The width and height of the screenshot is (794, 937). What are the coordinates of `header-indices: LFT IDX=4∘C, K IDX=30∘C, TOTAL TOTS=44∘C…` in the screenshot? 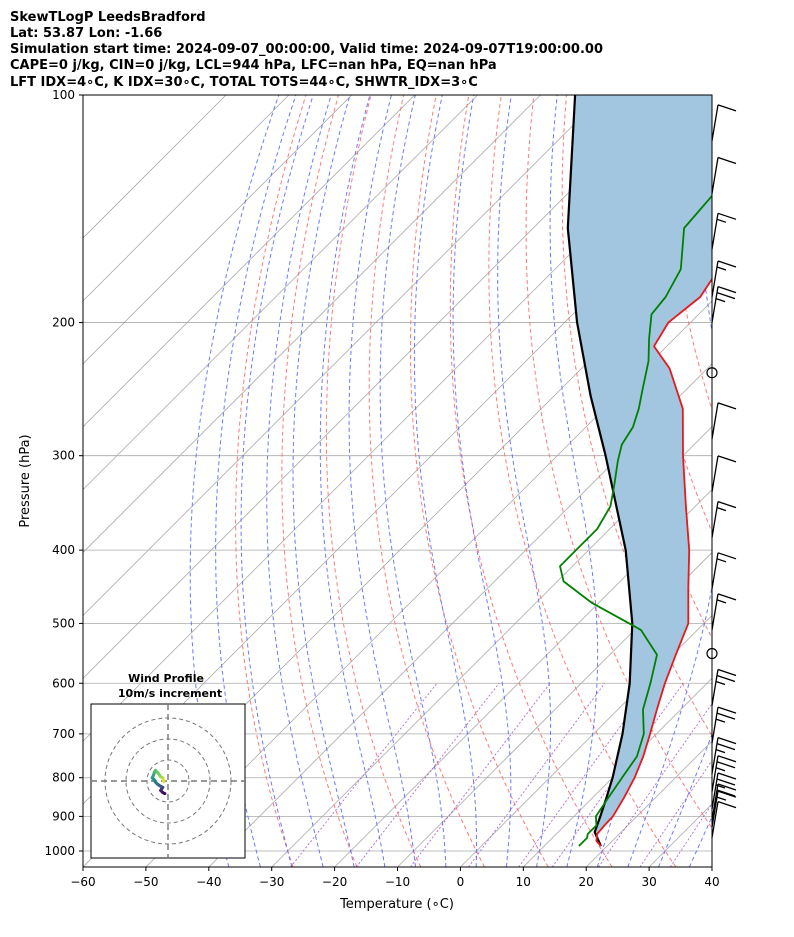 It's located at (244, 82).